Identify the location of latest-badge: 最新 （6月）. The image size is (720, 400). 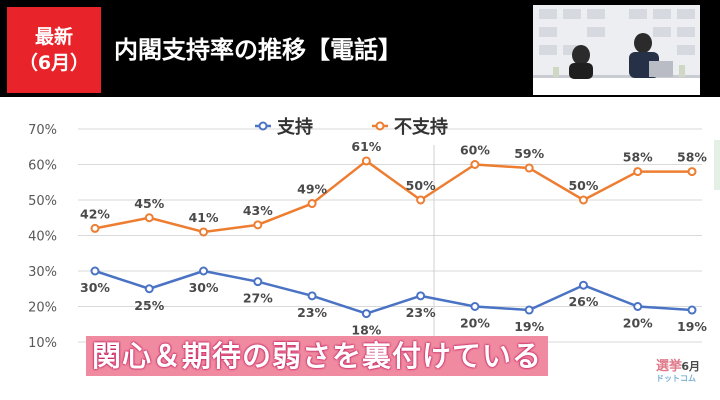
(54, 50).